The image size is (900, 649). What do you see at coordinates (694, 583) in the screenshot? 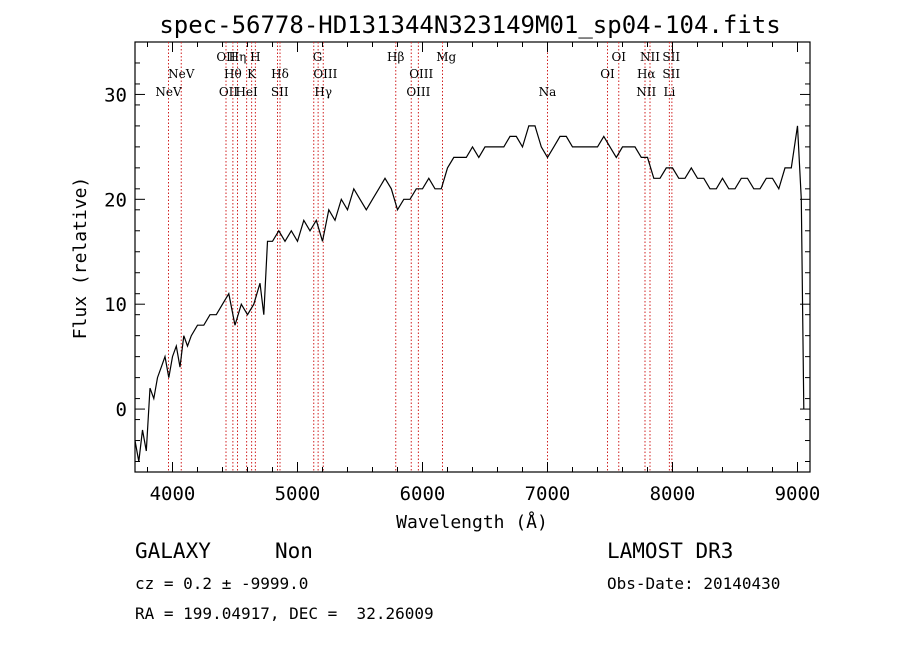
I see `obs-date-line: Obs-Date: 20140430` at bounding box center [694, 583].